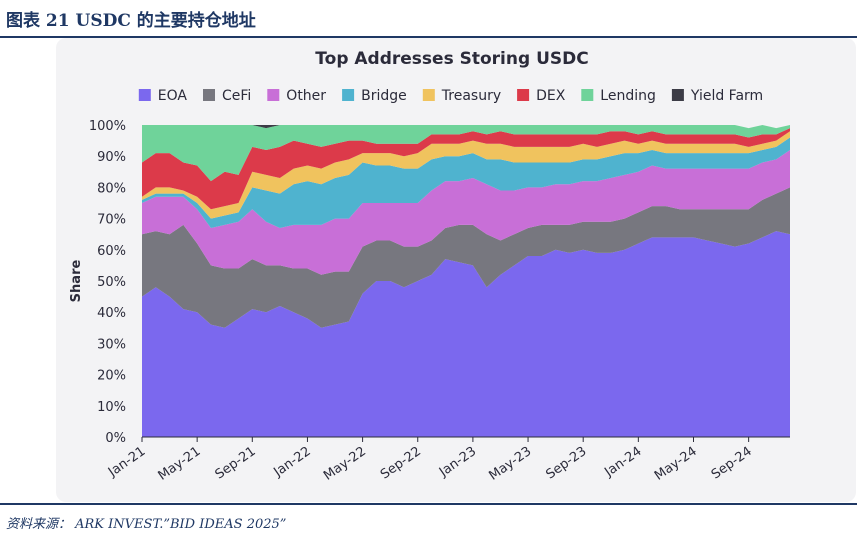 The height and width of the screenshot is (534, 857). Describe the element at coordinates (306, 96) in the screenshot. I see `legend-label: Other` at that location.